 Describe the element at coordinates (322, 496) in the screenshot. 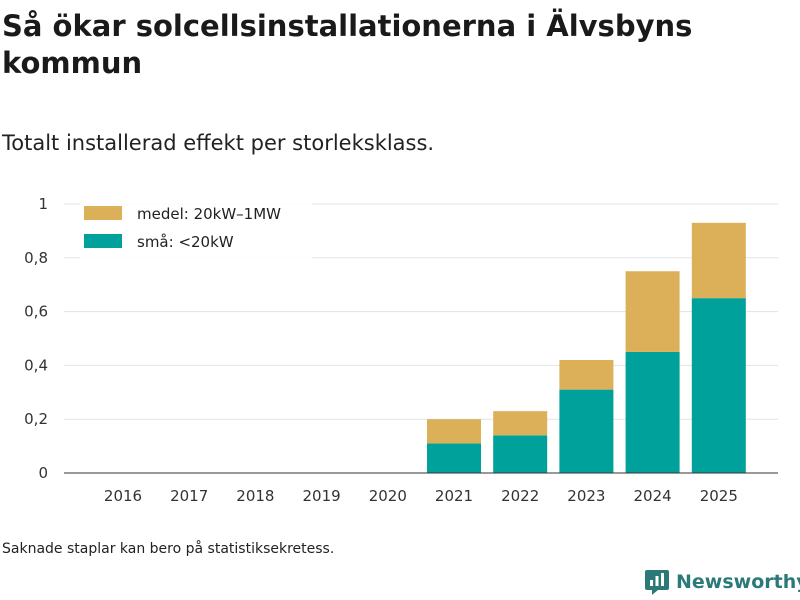

I see `x-tick-label: 2019` at that location.